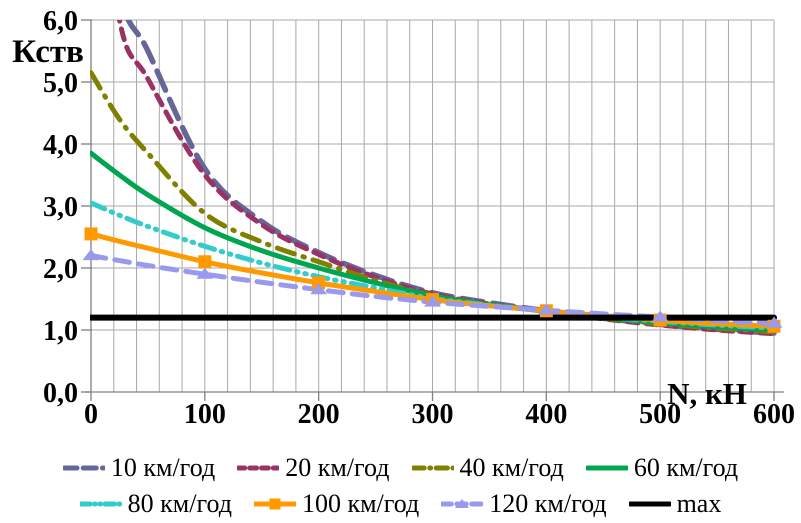 The width and height of the screenshot is (801, 523). Describe the element at coordinates (707, 393) in the screenshot. I see `x-axis-title: N, кН` at that location.